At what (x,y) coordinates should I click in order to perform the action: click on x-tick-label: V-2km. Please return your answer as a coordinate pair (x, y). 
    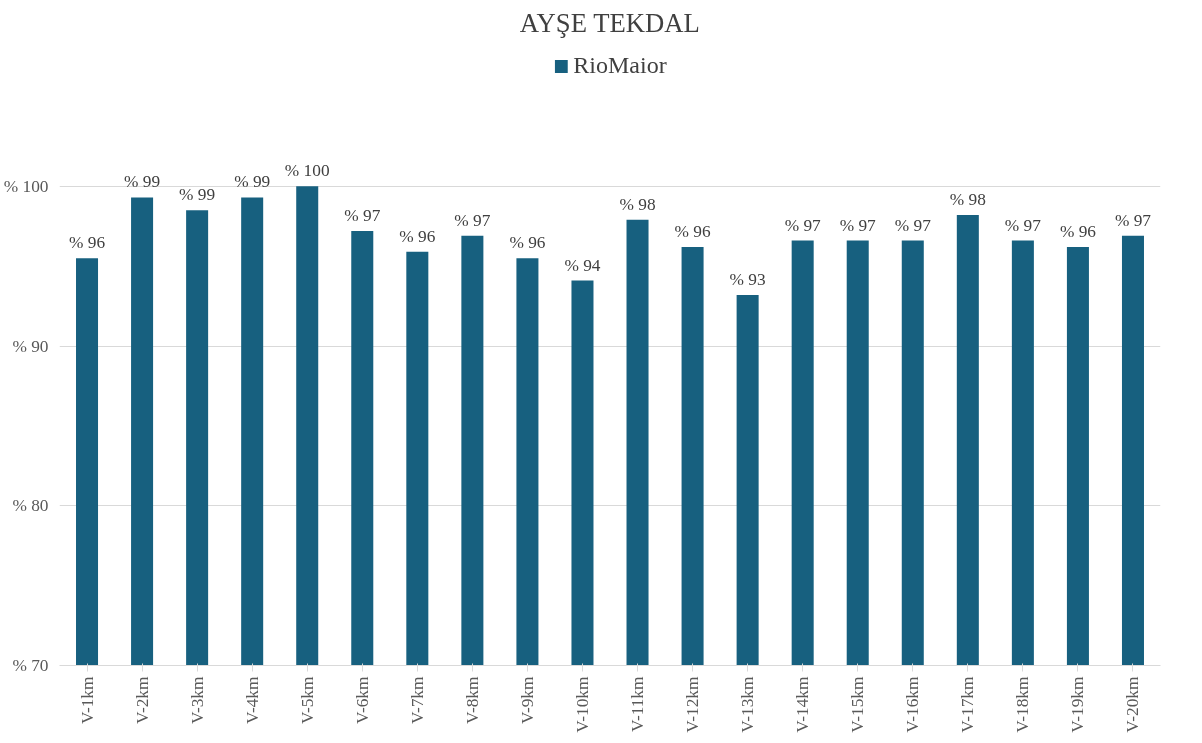
    Looking at the image, I should click on (142, 699).